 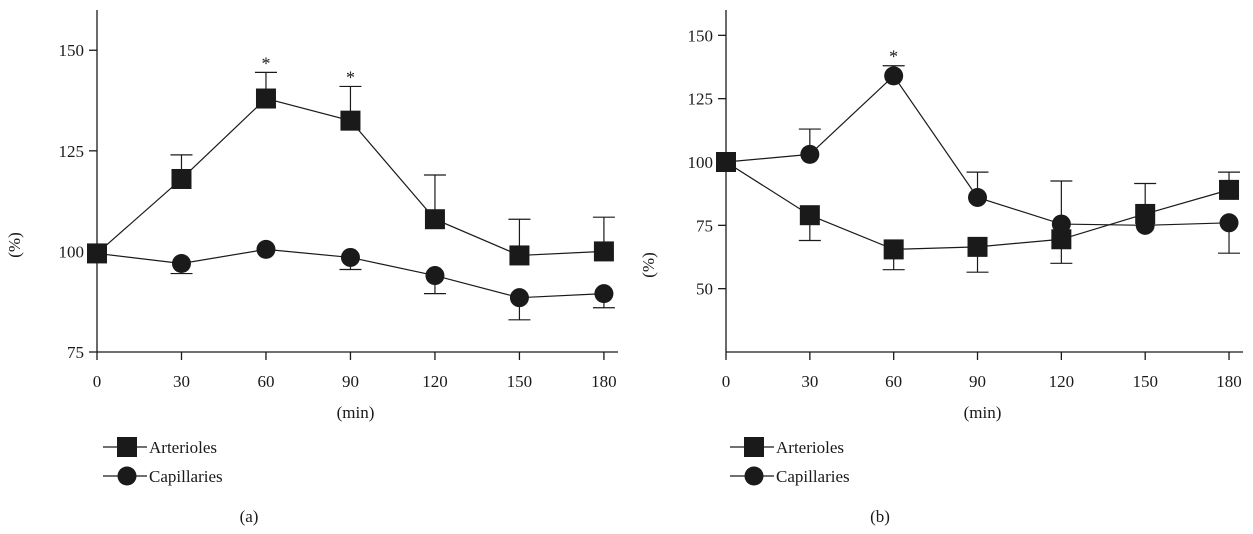 I want to click on panel-label: (a), so click(x=249, y=516).